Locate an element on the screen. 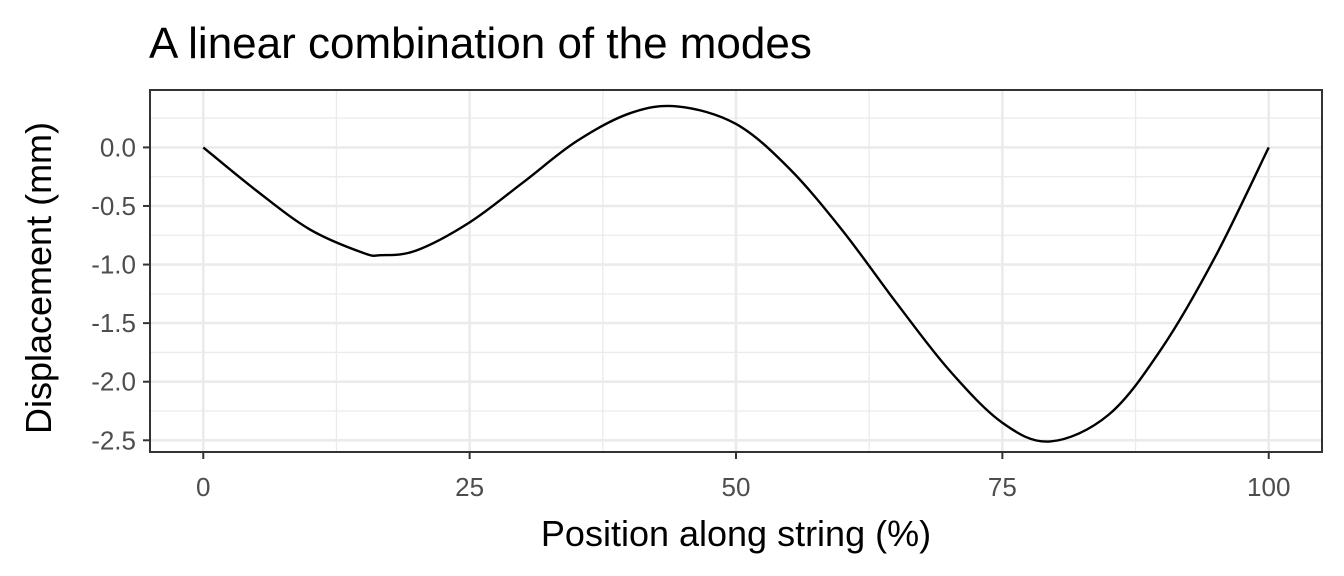 This screenshot has height=576, width=1344. x-axis-ticks: 0 25 50 75 100 is located at coordinates (743, 477).